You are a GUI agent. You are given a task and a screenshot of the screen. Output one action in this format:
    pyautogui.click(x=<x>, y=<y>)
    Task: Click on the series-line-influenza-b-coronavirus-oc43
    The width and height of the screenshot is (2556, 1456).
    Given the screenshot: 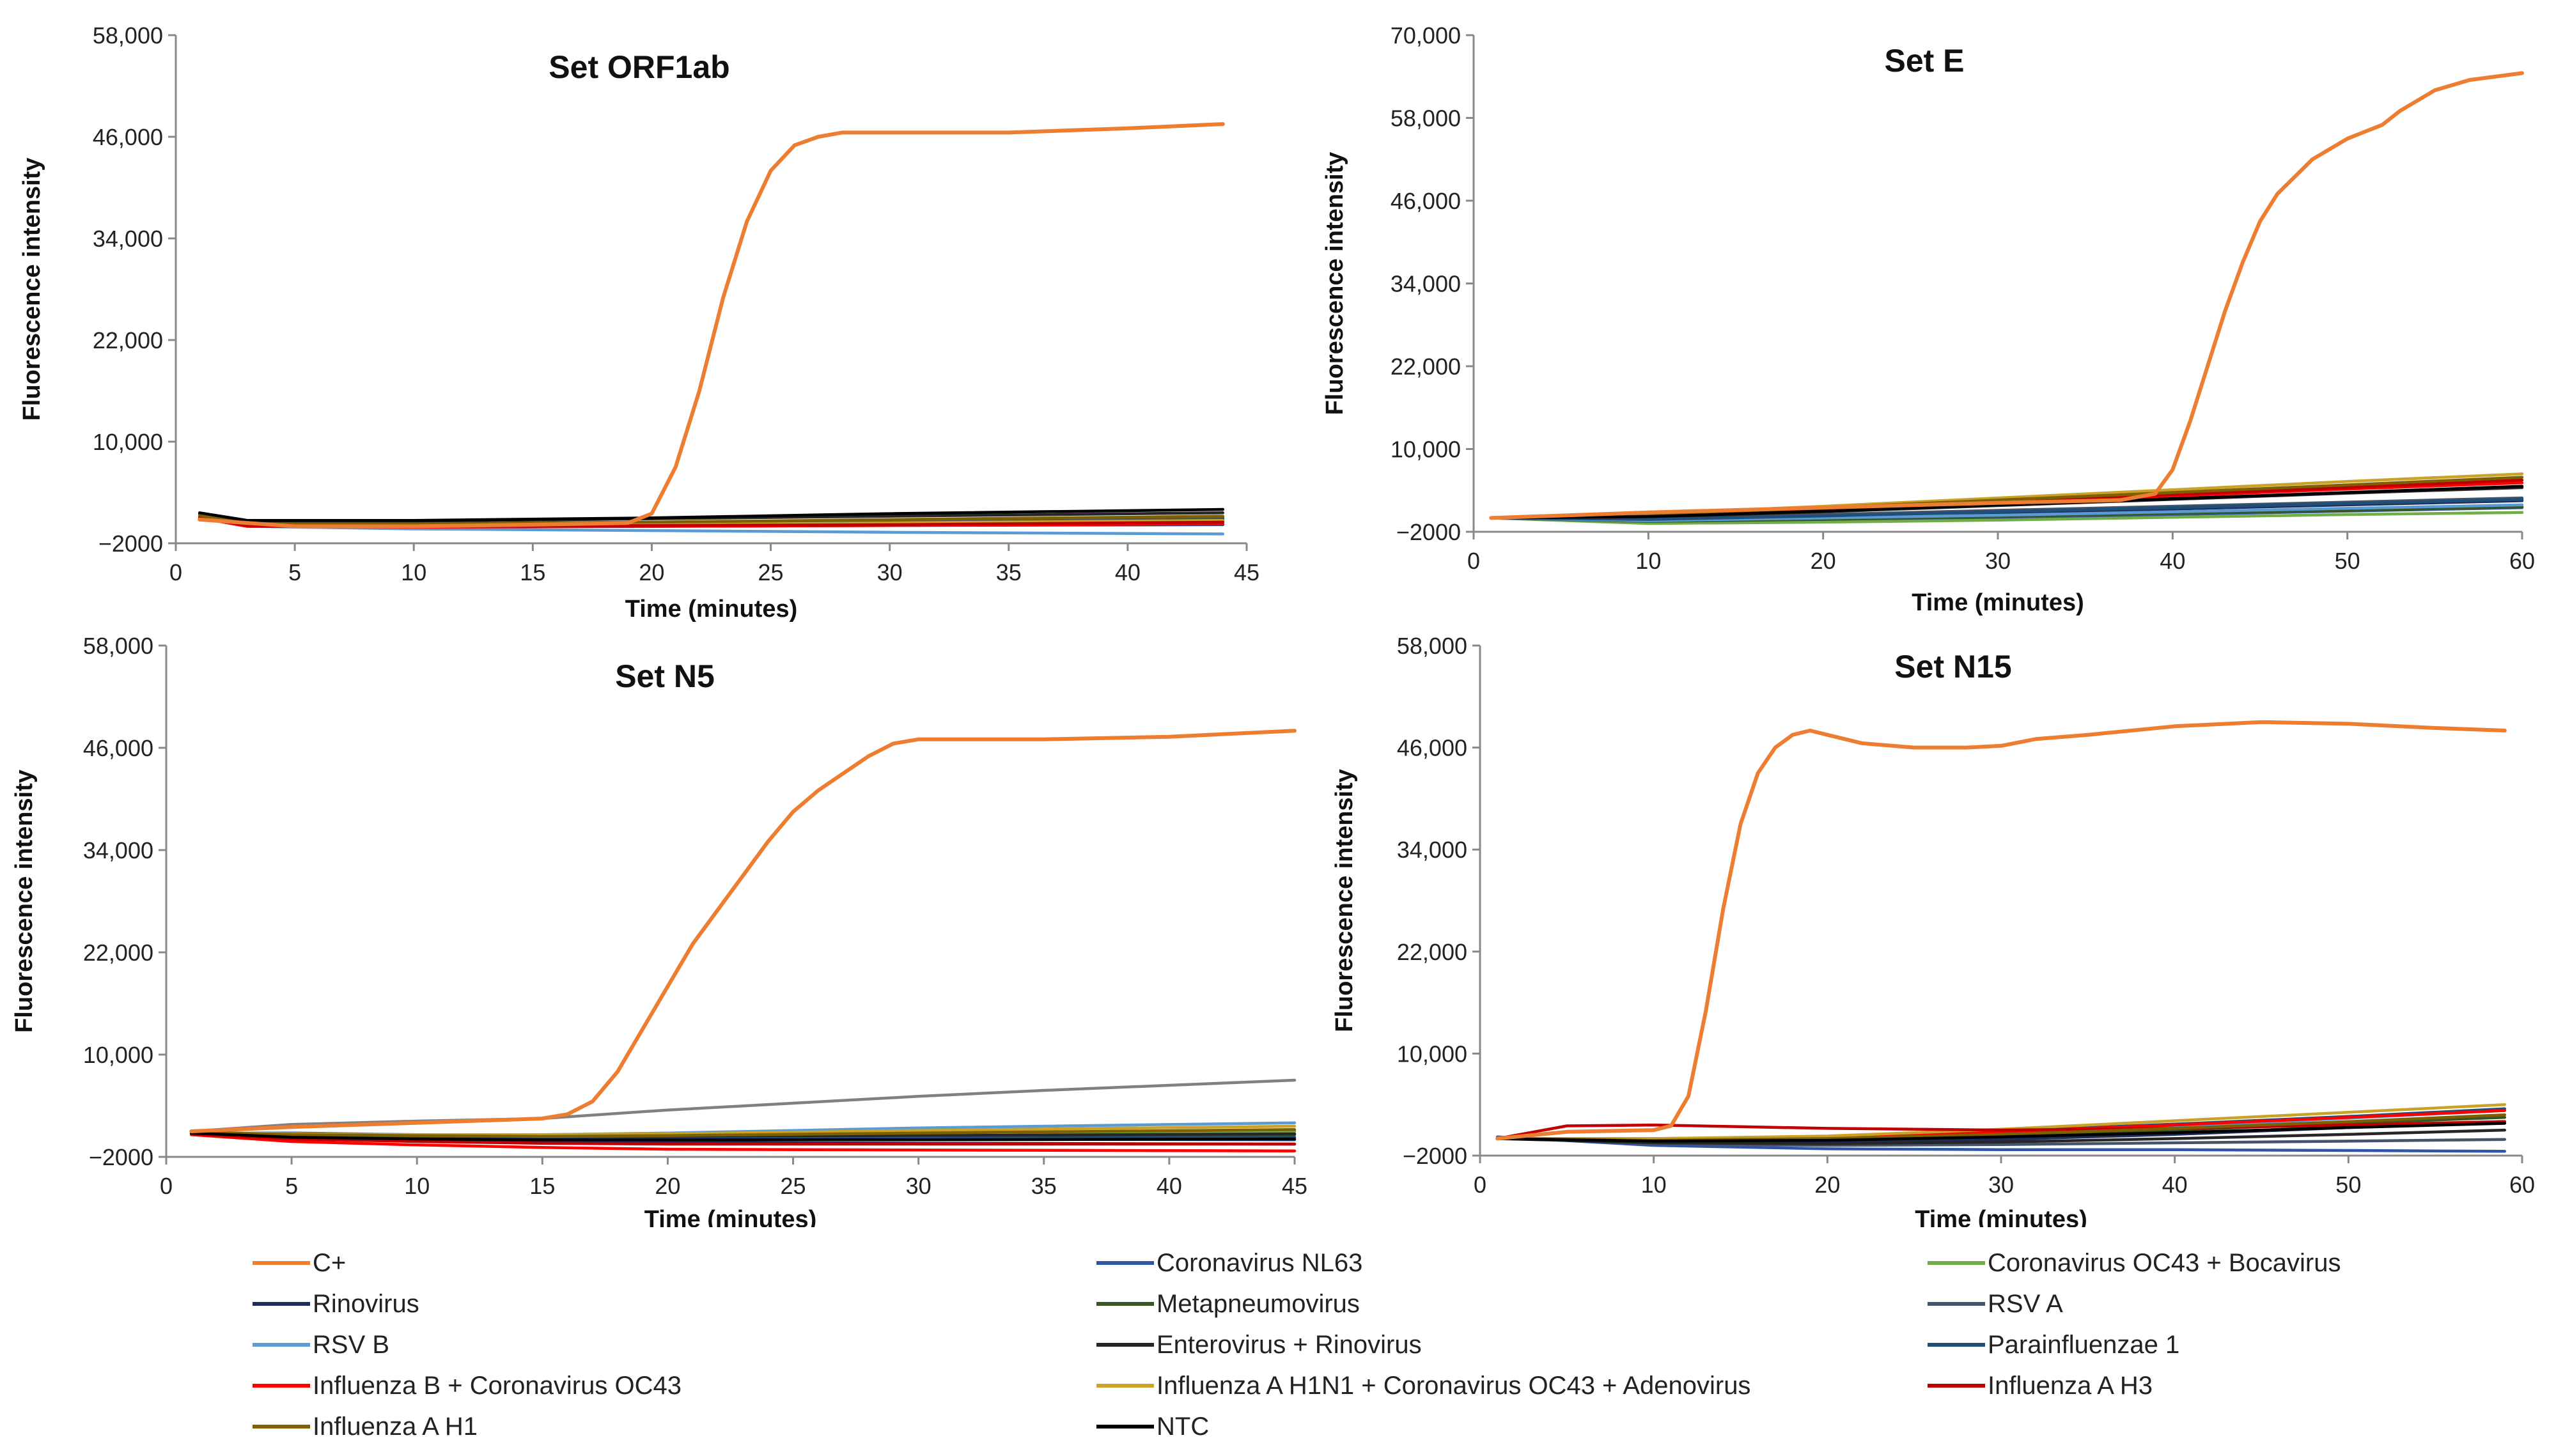 What is the action you would take?
    pyautogui.click(x=743, y=1143)
    